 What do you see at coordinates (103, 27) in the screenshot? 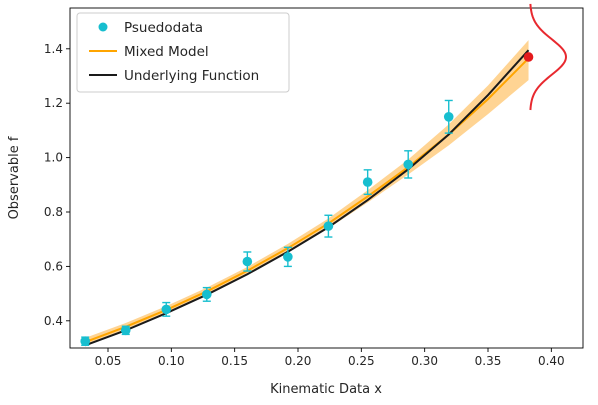
I see `legend-marker-psuedodata` at bounding box center [103, 27].